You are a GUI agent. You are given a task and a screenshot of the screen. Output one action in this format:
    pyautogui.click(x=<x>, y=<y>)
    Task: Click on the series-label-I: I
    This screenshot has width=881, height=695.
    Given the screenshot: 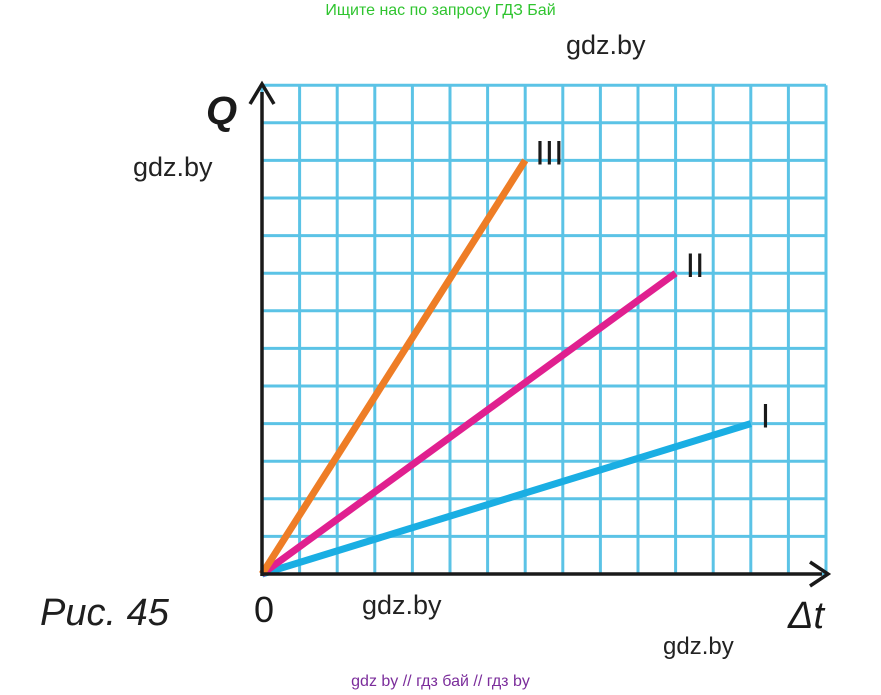 What is the action you would take?
    pyautogui.click(x=765, y=417)
    